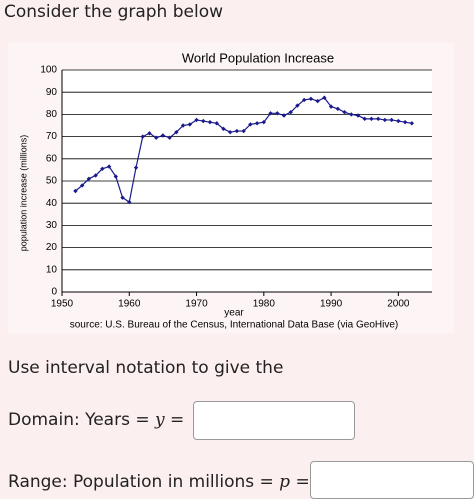 The image size is (474, 499). I want to click on range-math: = p =, so click(284, 482).